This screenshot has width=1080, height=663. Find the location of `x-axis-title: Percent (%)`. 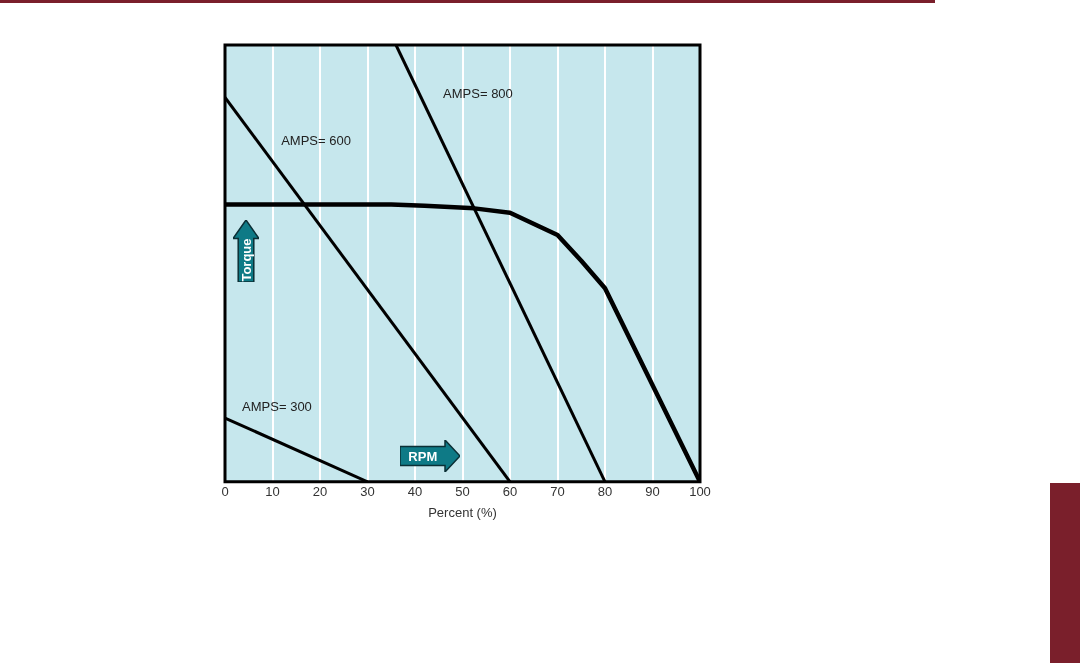

x-axis-title: Percent (%) is located at coordinates (462, 512).